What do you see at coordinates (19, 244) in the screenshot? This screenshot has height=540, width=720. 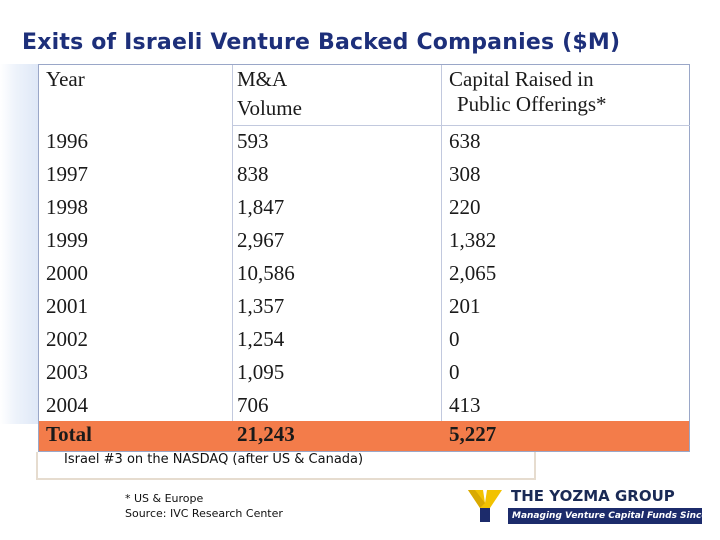 I see `decorative-left-band` at bounding box center [19, 244].